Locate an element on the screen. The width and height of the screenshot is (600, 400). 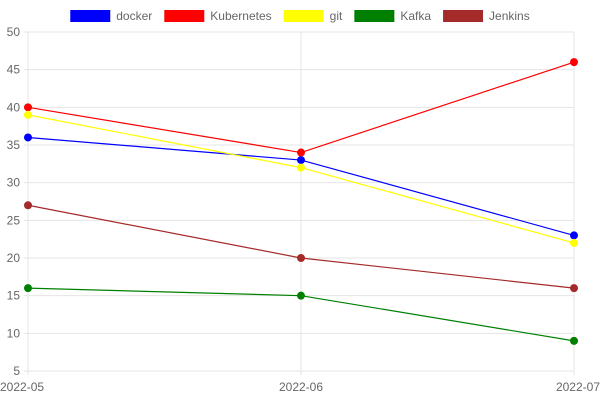
y-axis-ticks: 5 10 15 20 25 30 35 40 45 50 is located at coordinates (14, 201).